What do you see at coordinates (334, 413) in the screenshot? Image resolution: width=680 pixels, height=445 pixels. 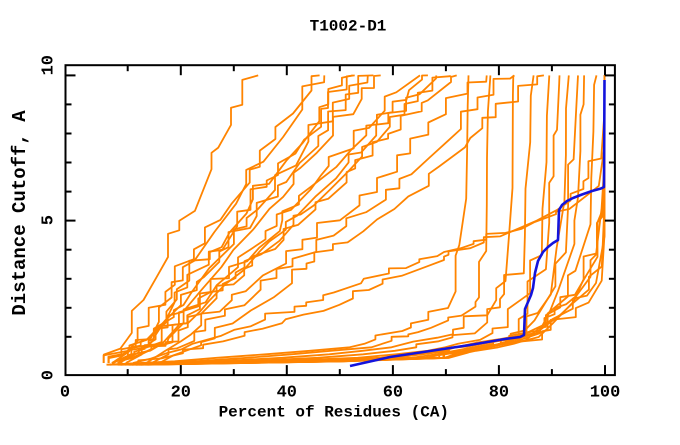 I see `svg-text: Percent of Residues (CA)` at bounding box center [334, 413].